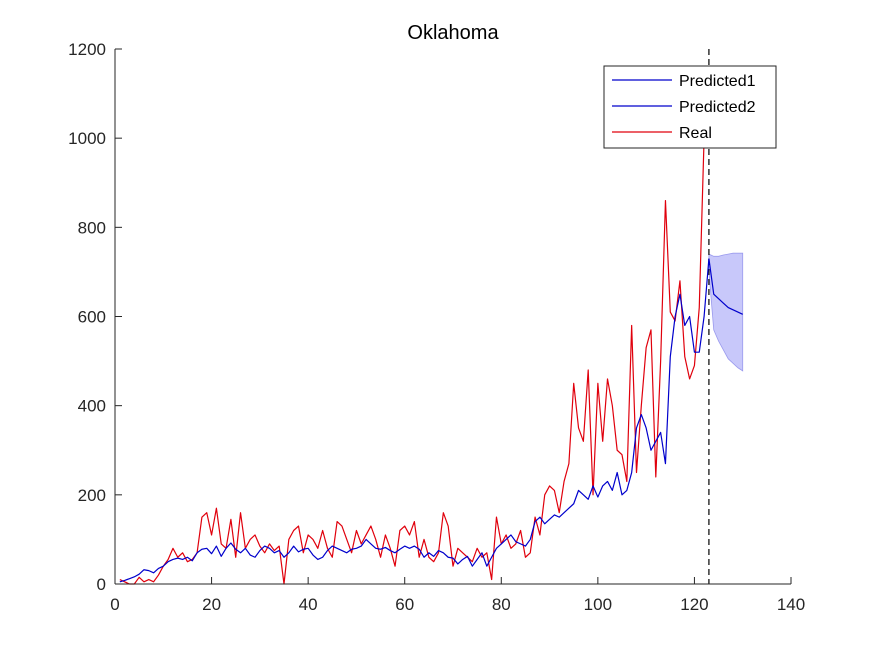 This screenshot has height=656, width=875. Describe the element at coordinates (87, 49) in the screenshot. I see `y-tick-label: 1200` at that location.